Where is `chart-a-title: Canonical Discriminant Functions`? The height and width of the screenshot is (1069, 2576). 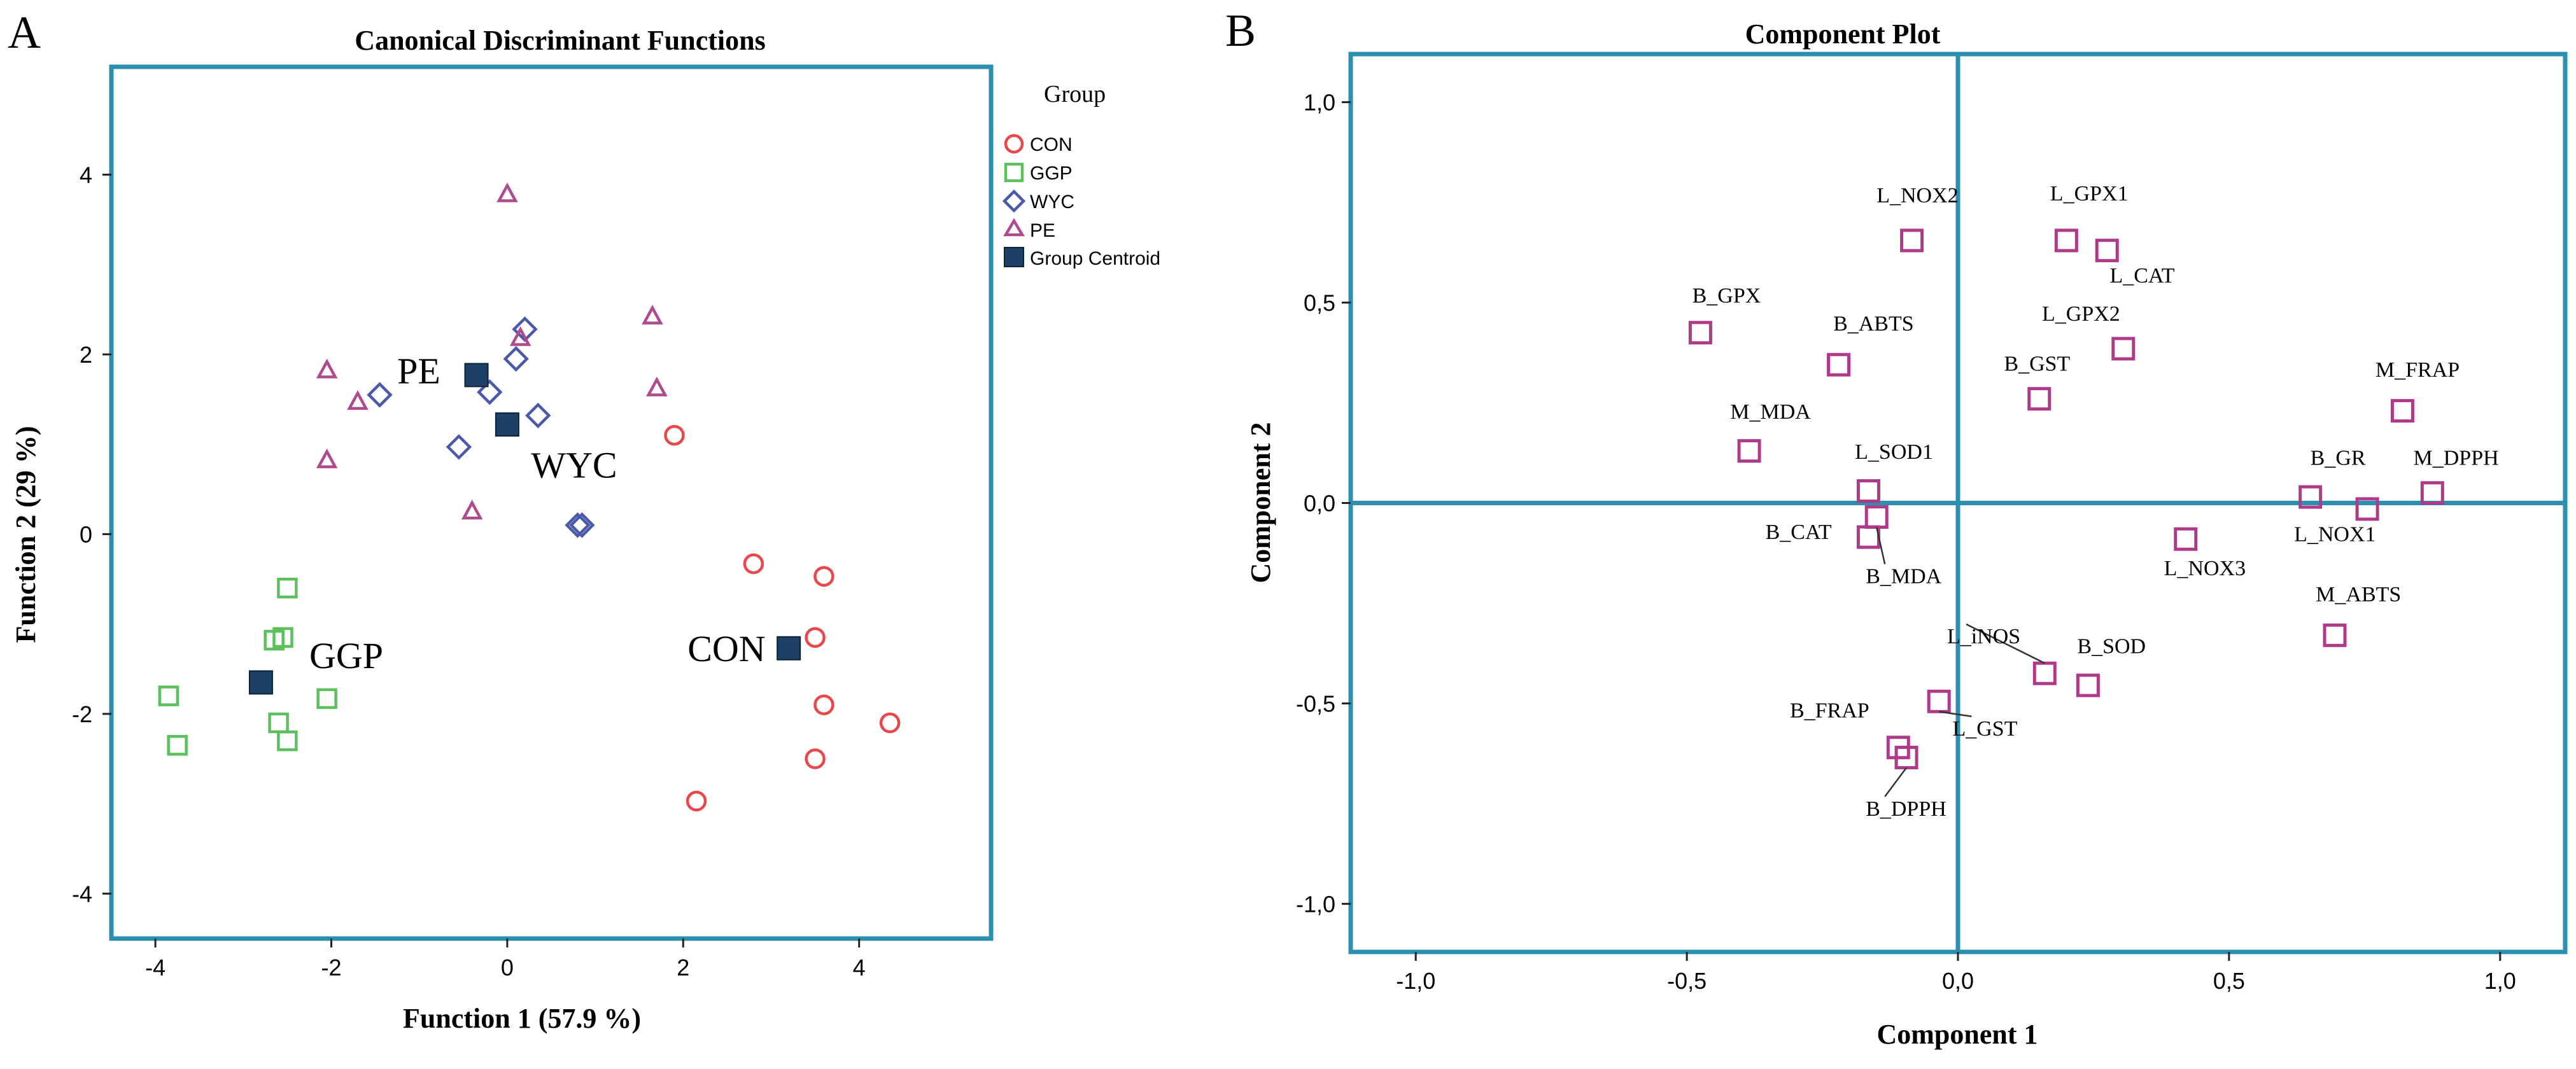 chart-a-title: Canonical Discriminant Functions is located at coordinates (560, 40).